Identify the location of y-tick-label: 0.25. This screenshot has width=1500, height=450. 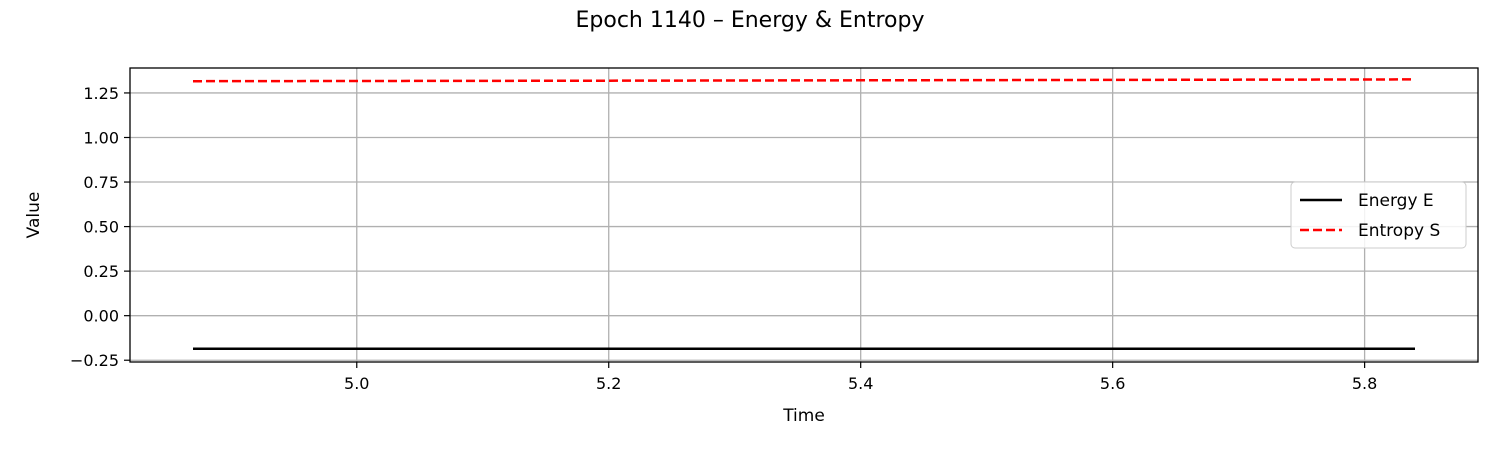
(101, 271).